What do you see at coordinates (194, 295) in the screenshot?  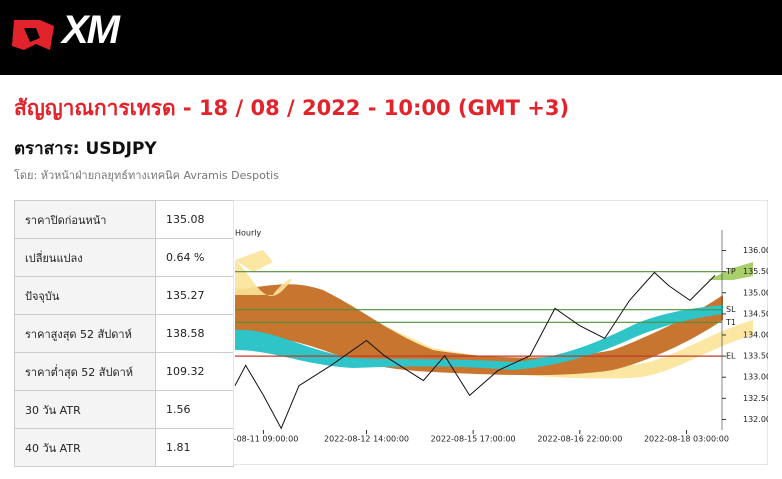 I see `row-value: 135.27` at bounding box center [194, 295].